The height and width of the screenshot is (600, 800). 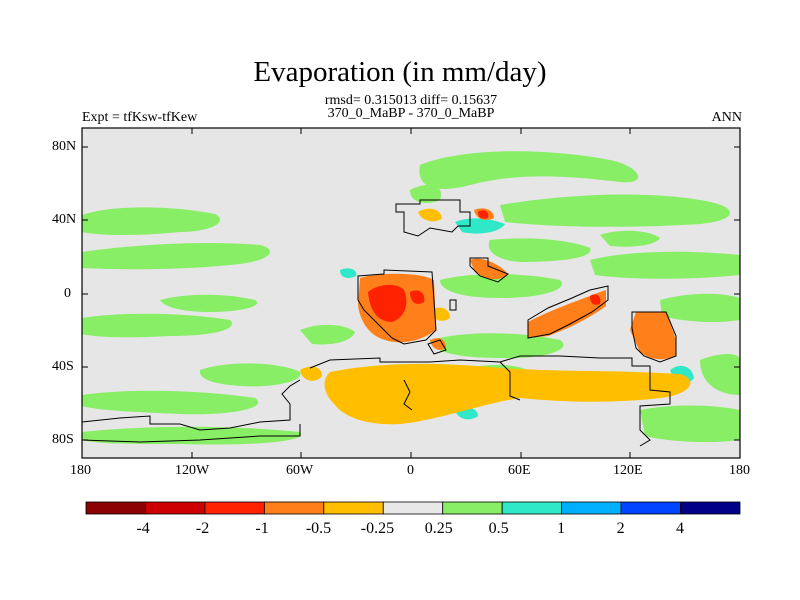 I want to click on expt-label: Expt = tfKsw-tfKew, so click(x=140, y=117).